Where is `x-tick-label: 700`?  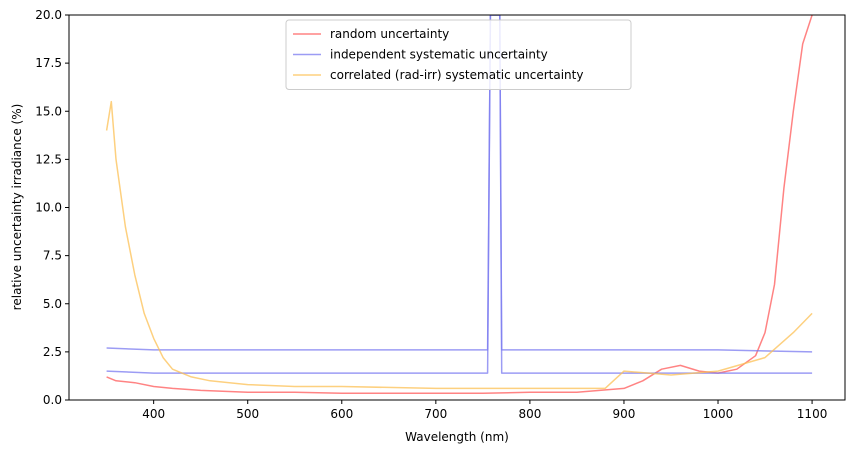
x-tick-label: 700 is located at coordinates (435, 414).